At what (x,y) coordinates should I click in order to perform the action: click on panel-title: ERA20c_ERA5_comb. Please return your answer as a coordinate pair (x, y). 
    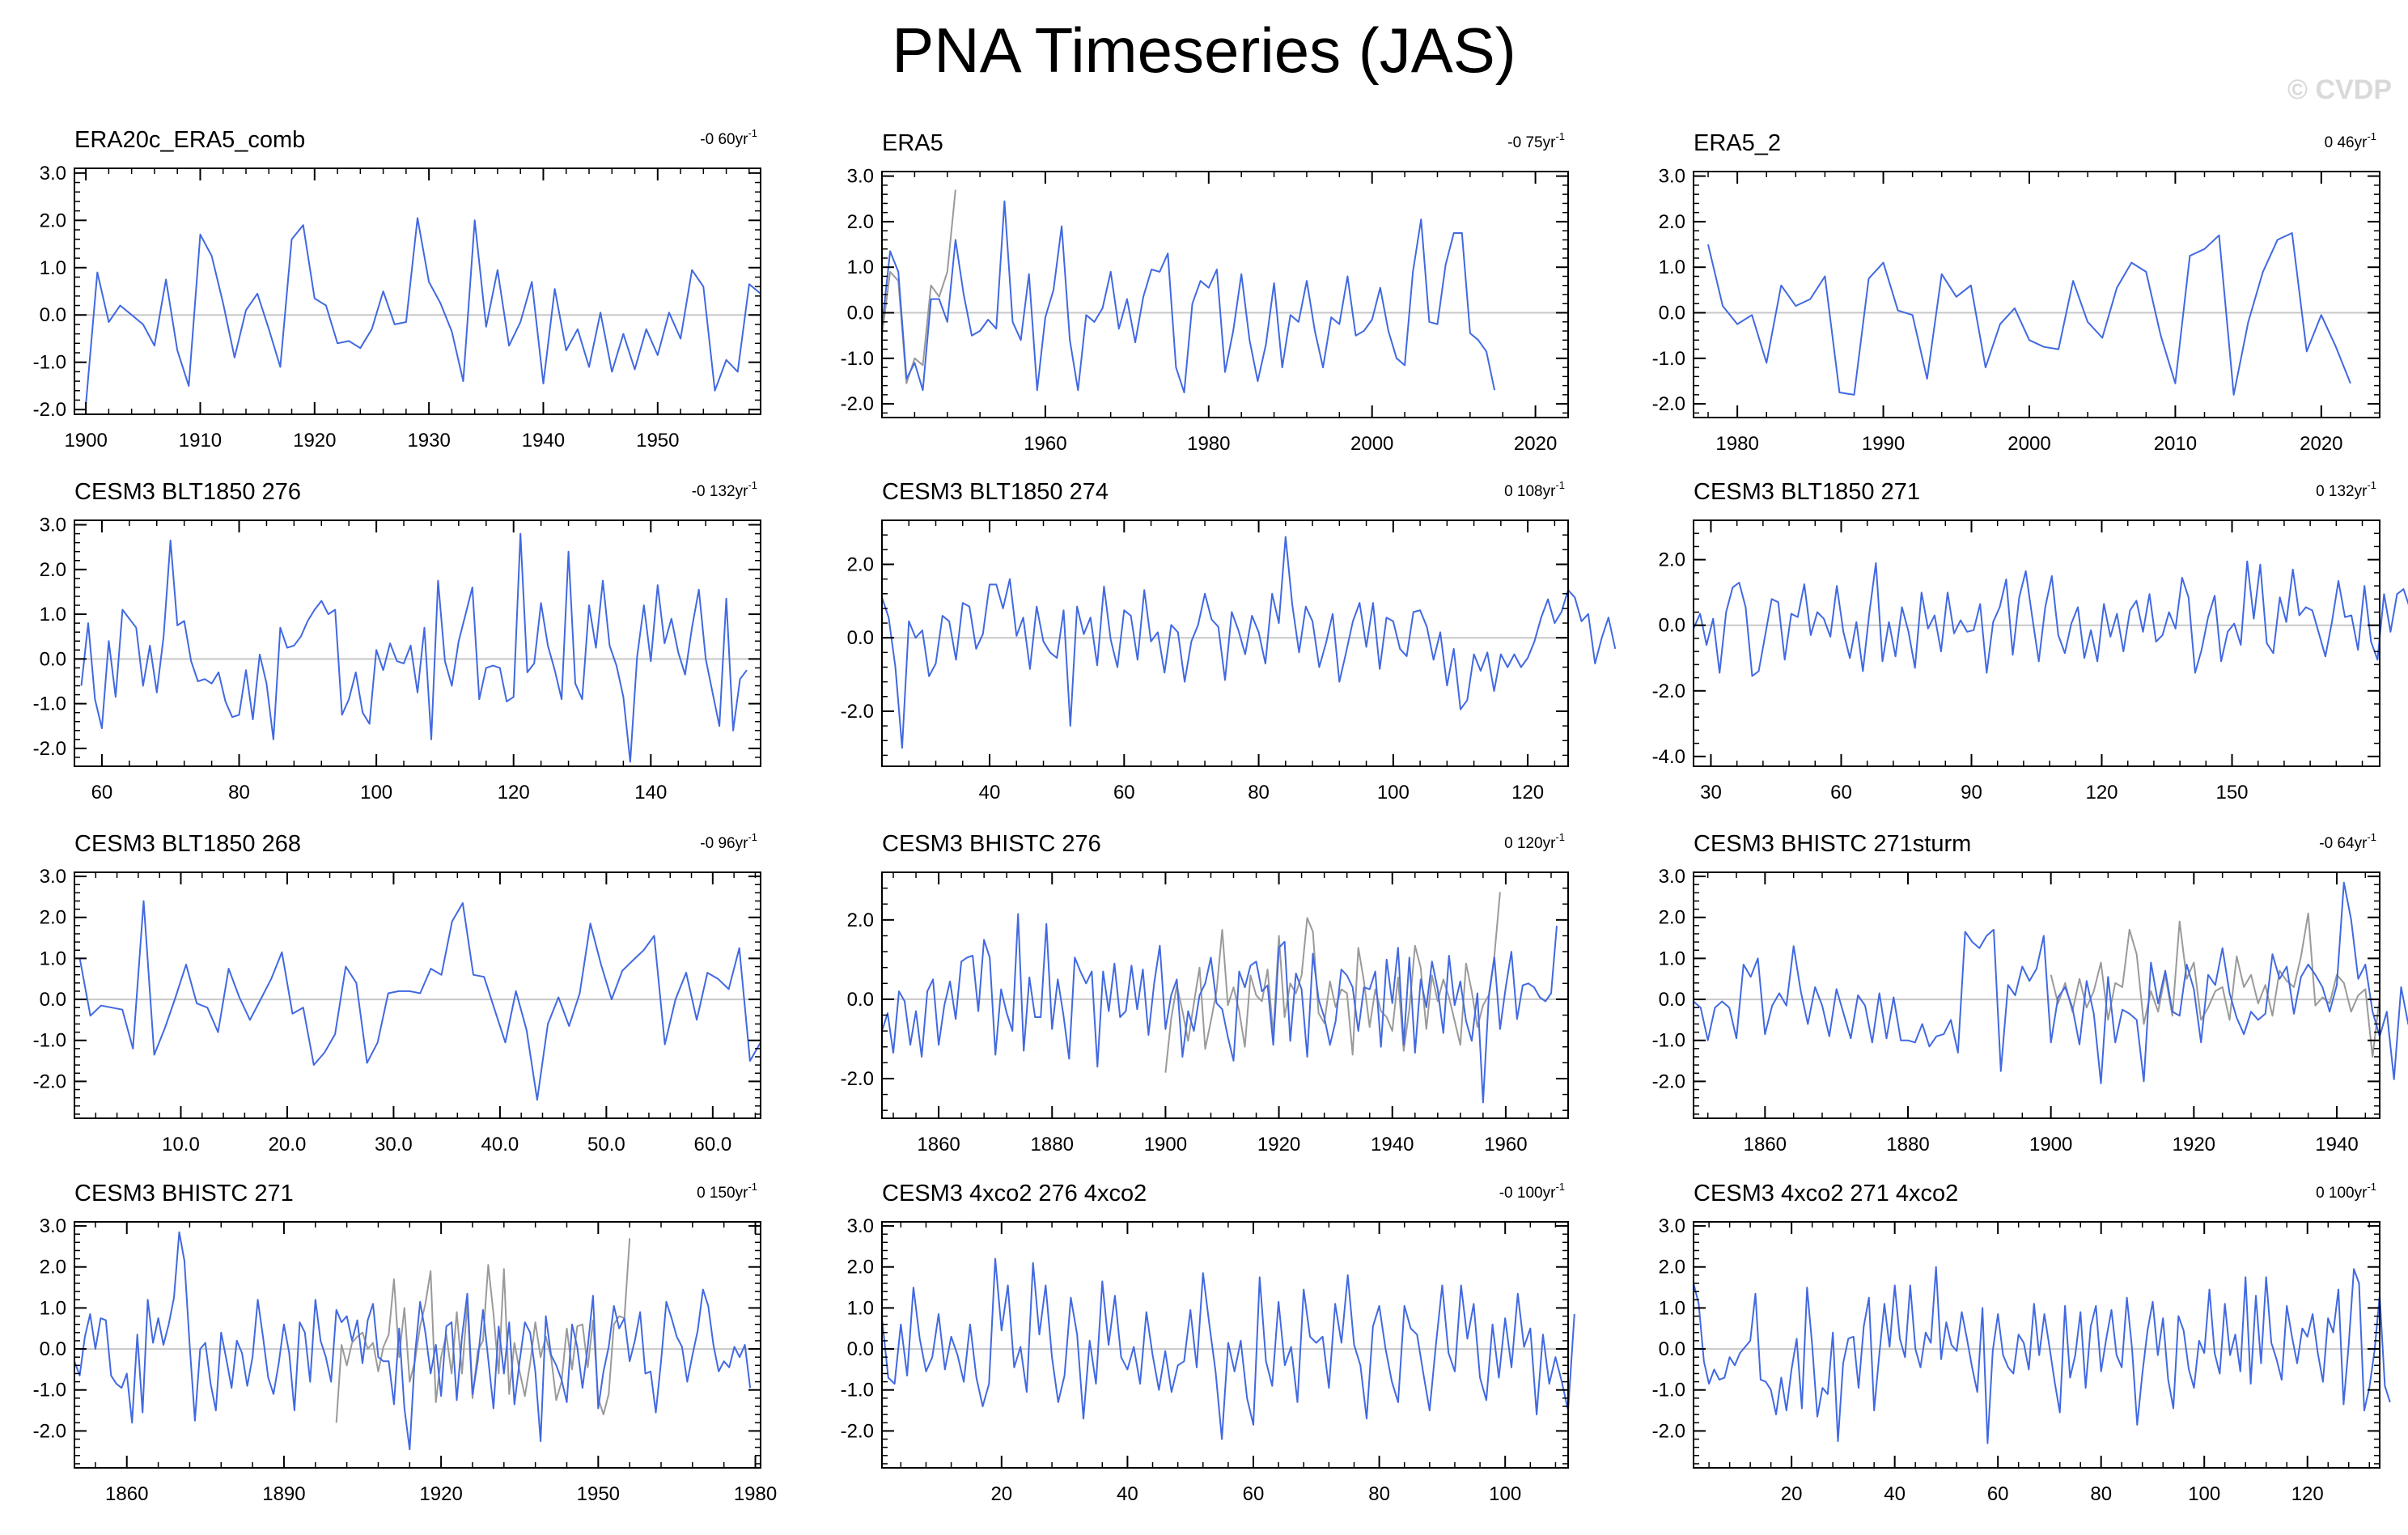
    Looking at the image, I should click on (189, 140).